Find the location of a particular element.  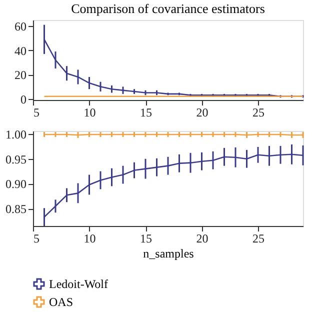

y-tick-label: 60 is located at coordinates (20, 27).